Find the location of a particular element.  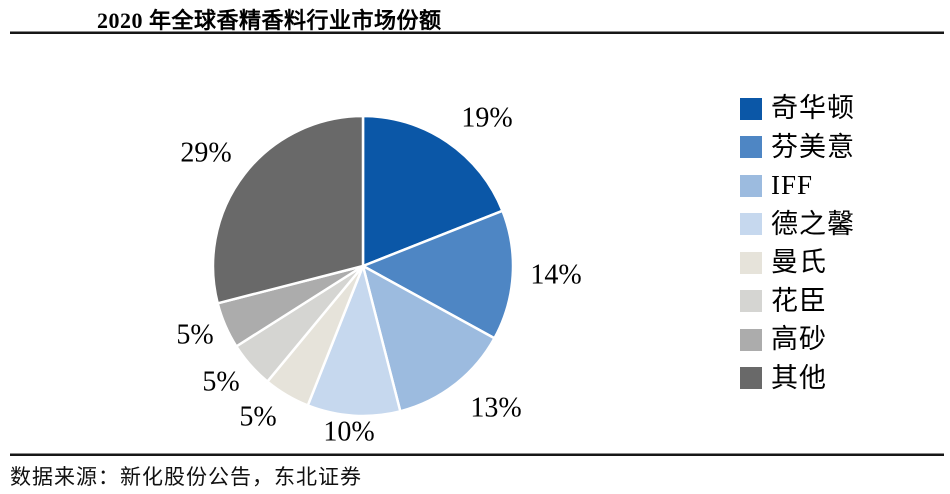

legend-item-others: 其他 is located at coordinates (797, 377).